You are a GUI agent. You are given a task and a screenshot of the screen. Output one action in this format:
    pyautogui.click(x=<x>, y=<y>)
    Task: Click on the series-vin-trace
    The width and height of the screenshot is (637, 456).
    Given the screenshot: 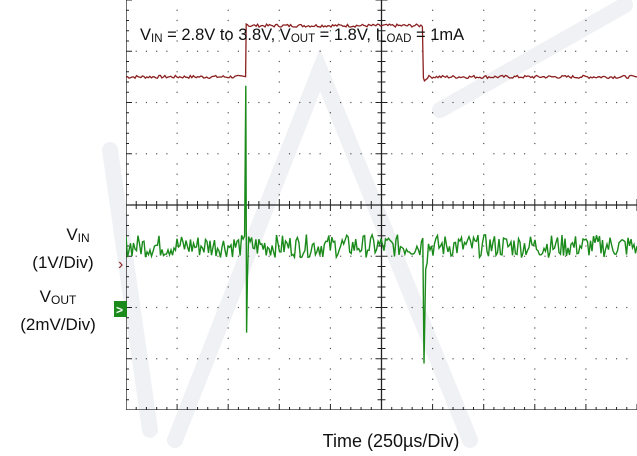 What is the action you would take?
    pyautogui.click(x=381, y=52)
    